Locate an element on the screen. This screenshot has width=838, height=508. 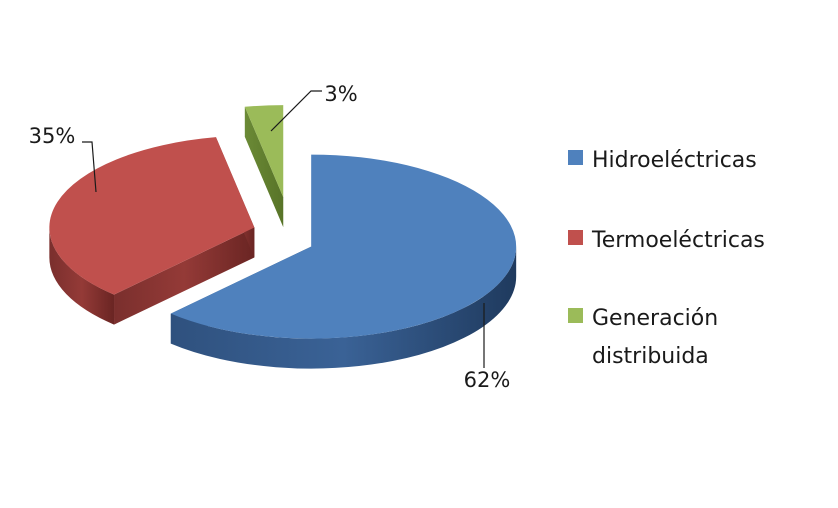
pie-slice-termoelectricas is located at coordinates (152, 231).